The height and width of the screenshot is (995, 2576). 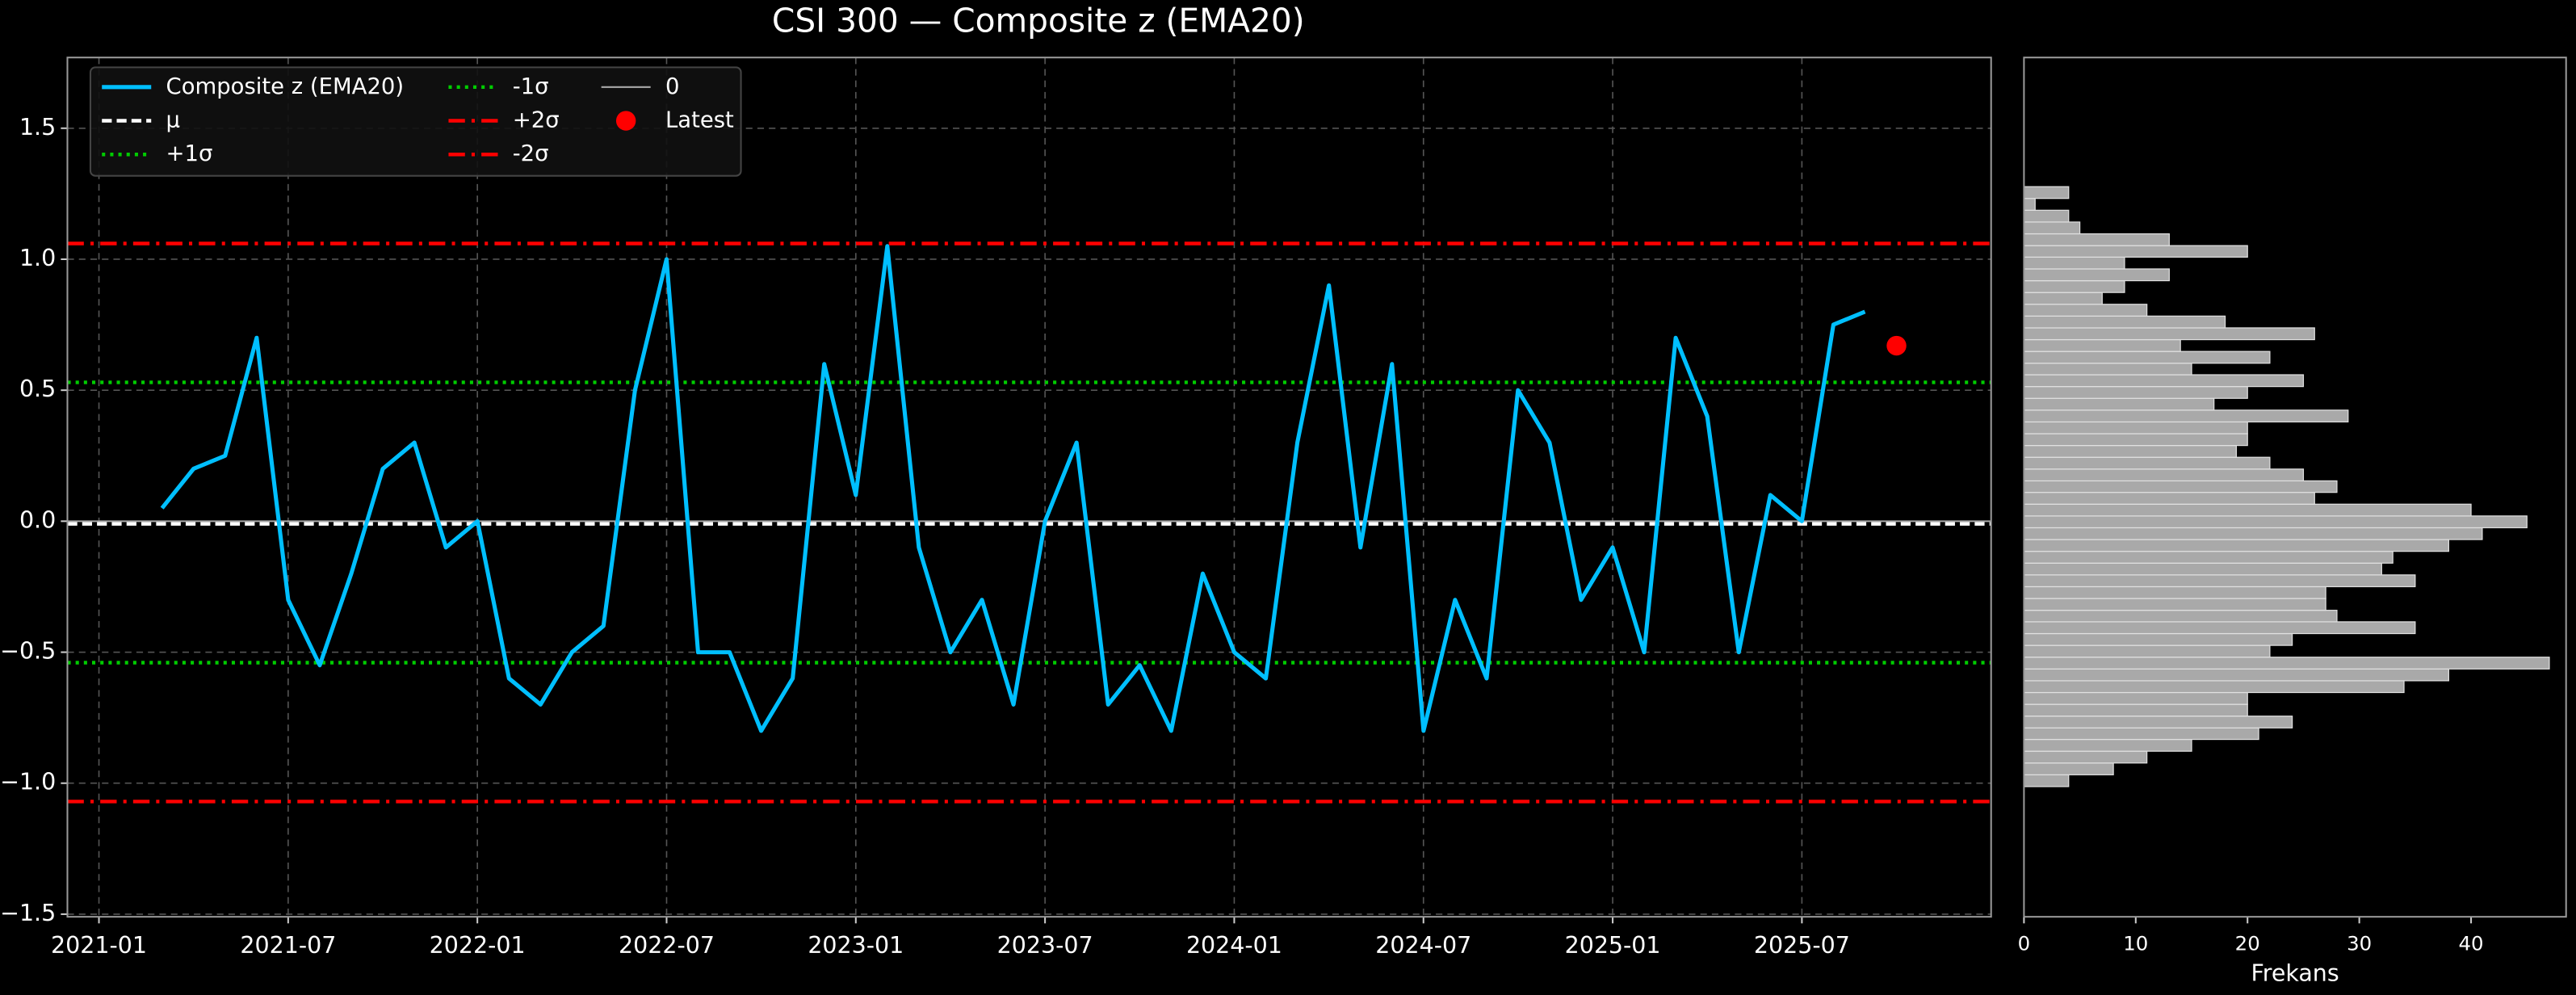 What do you see at coordinates (2295, 972) in the screenshot?
I see `x-axis-label: Frekans` at bounding box center [2295, 972].